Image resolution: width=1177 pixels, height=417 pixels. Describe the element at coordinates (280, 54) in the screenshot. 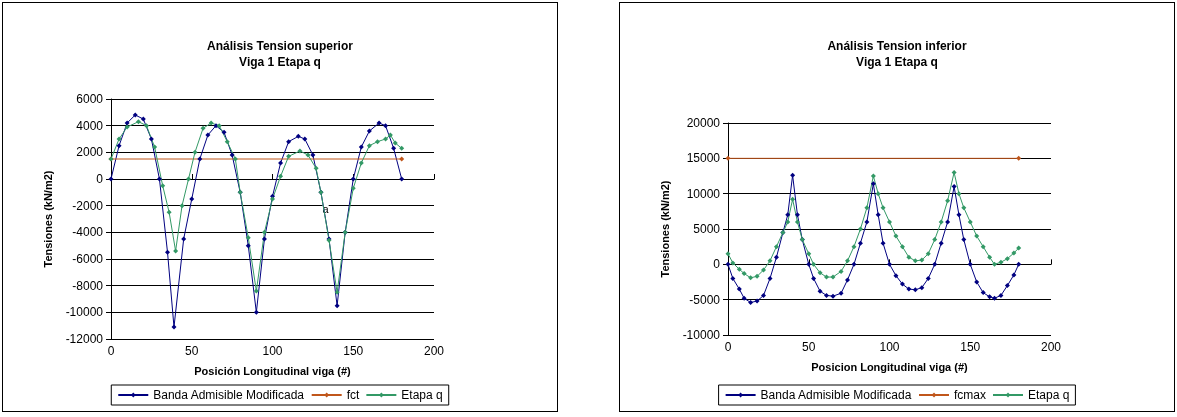

I see `chart-title: Análisis Tension superior Viga 1 Etapa q` at that location.